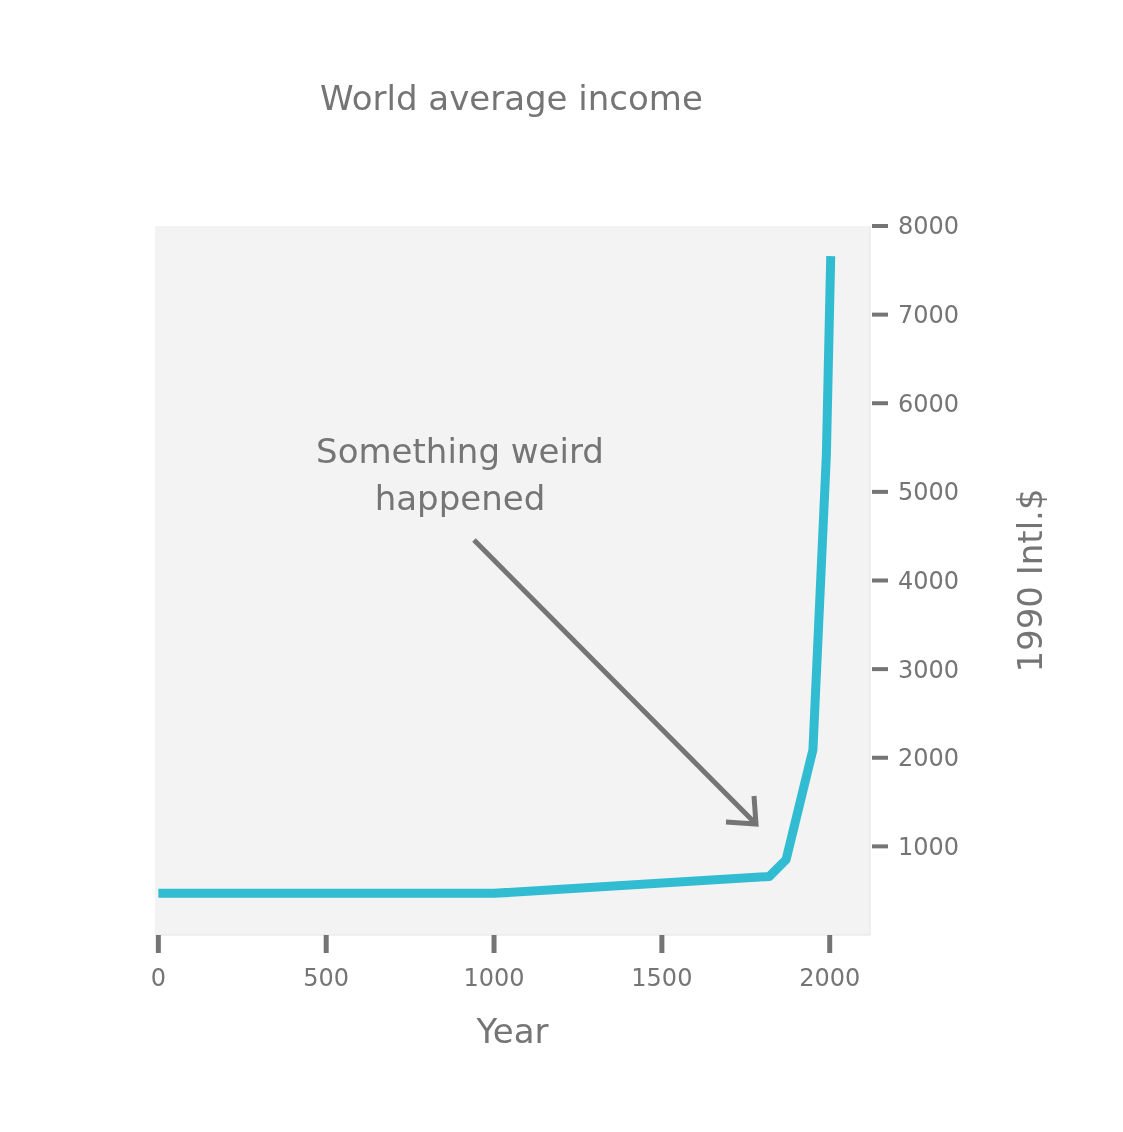 This screenshot has width=1123, height=1132. I want to click on x-tick-label: 2000, so click(830, 978).